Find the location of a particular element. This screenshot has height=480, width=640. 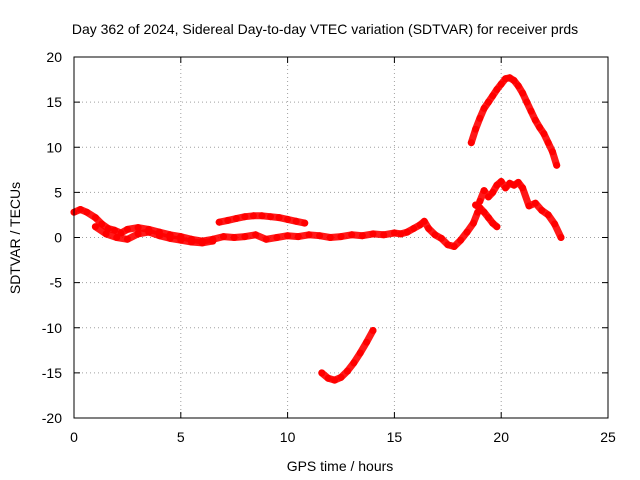

x-axis-label: GPS time / hours is located at coordinates (340, 466).